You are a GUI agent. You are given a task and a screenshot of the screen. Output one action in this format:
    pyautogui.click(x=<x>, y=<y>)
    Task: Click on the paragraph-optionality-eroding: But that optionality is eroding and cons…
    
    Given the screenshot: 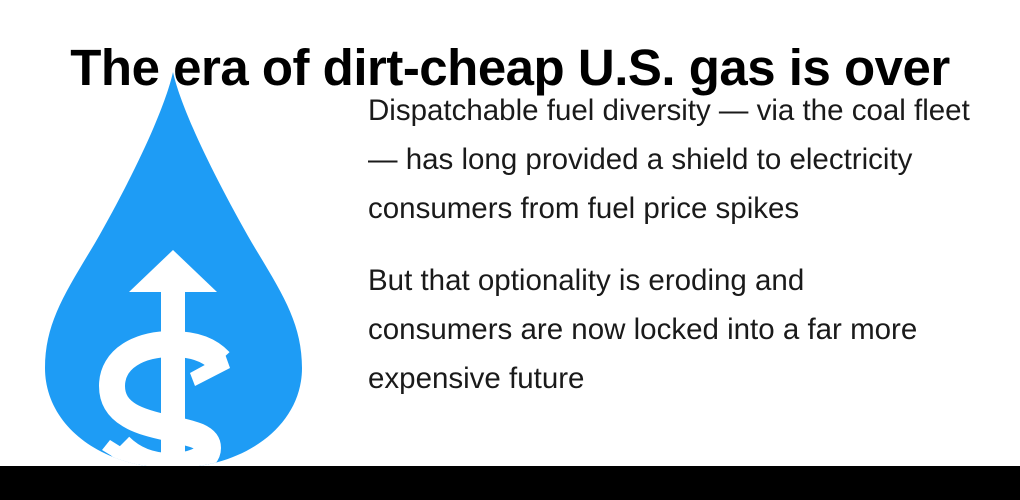 What is the action you would take?
    pyautogui.click(x=643, y=329)
    